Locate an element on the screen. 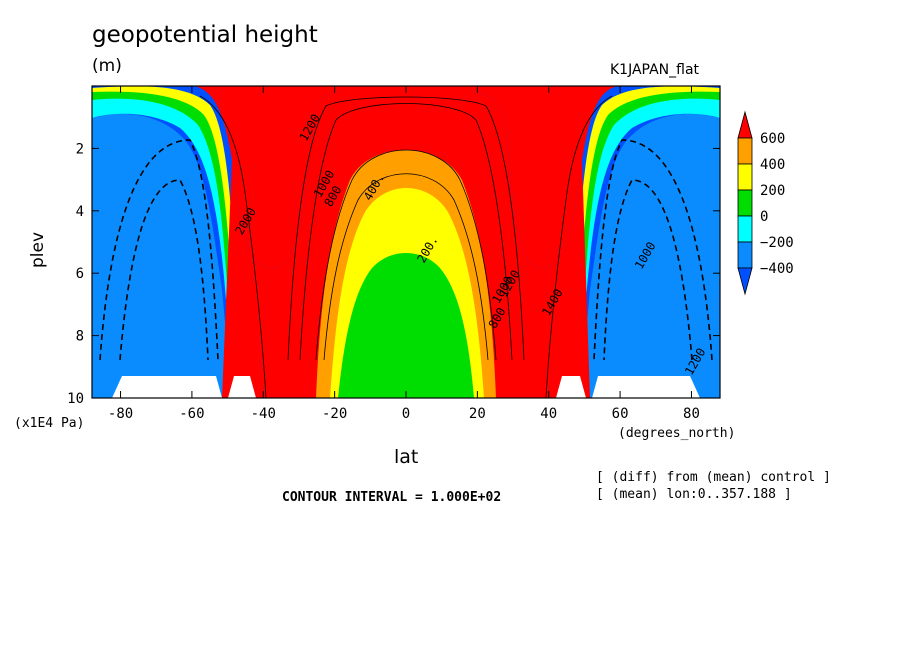 This screenshot has width=904, height=654. colorbar-label: 400 is located at coordinates (772, 165).